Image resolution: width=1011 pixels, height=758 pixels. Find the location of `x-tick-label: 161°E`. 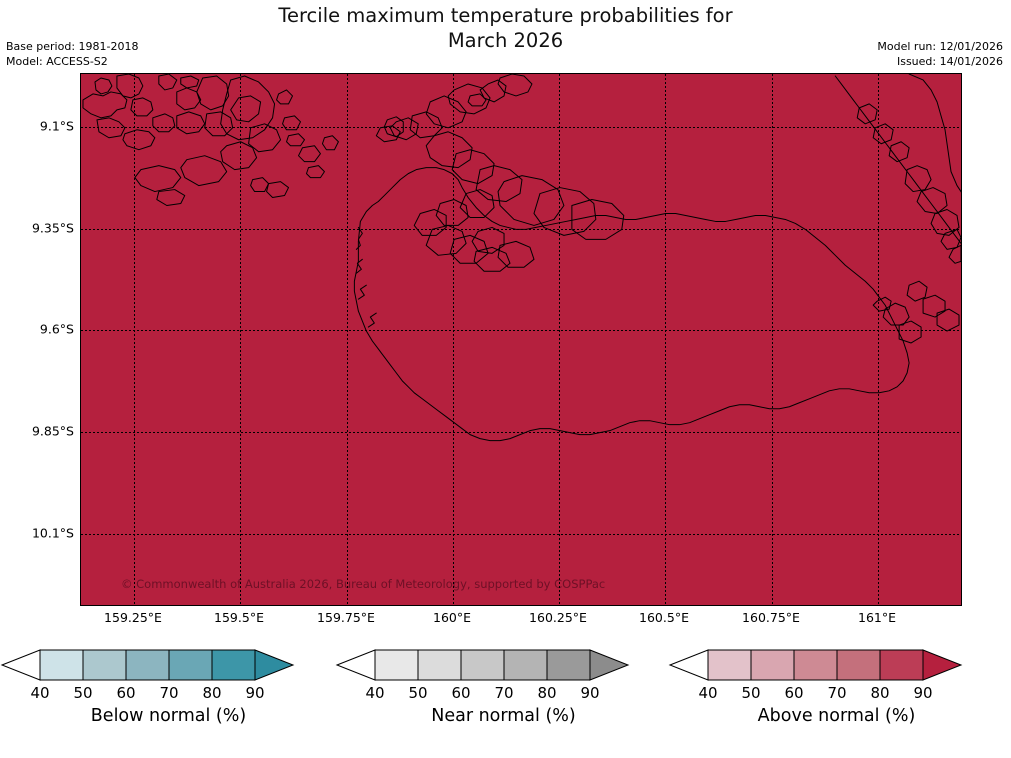

x-tick-label: 161°E is located at coordinates (877, 617).